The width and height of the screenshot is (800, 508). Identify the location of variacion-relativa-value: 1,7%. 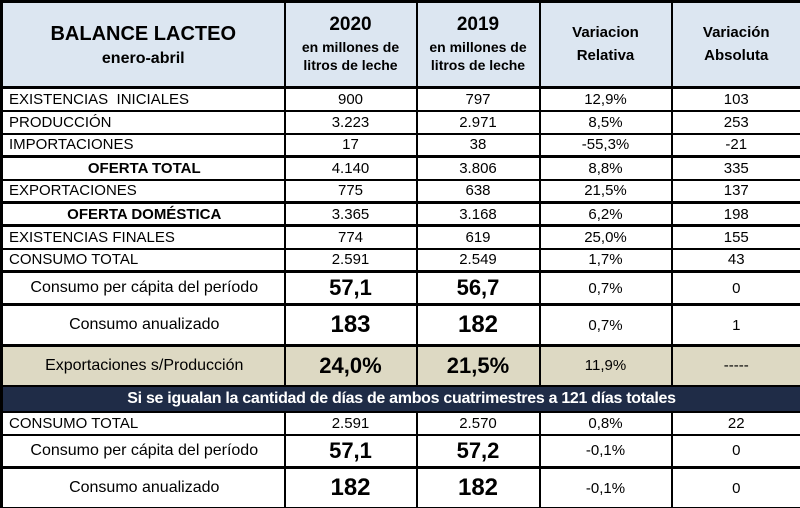
(605, 260).